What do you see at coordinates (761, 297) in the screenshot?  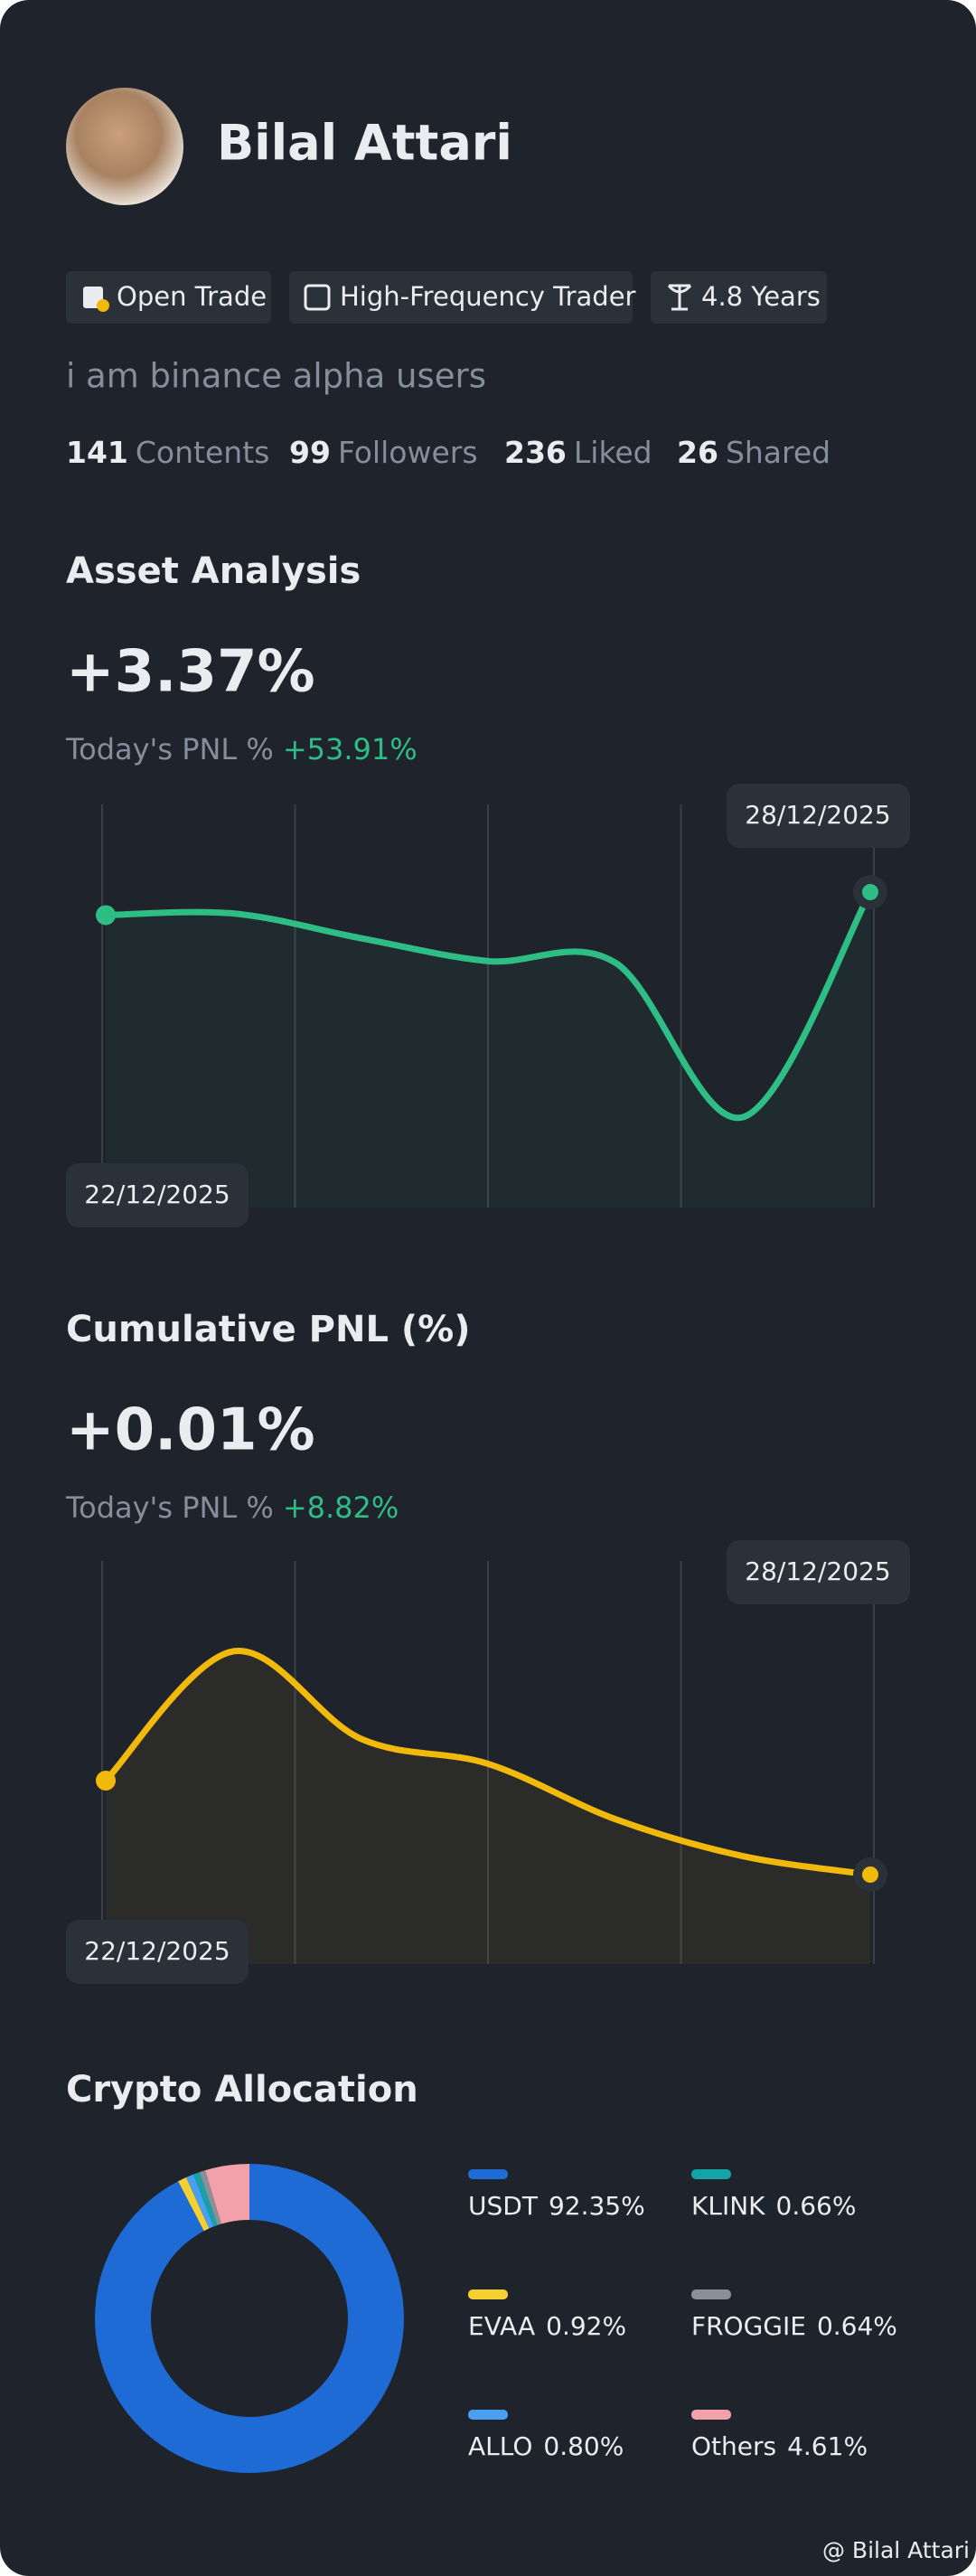 I see `tag: 4.8 Years` at bounding box center [761, 297].